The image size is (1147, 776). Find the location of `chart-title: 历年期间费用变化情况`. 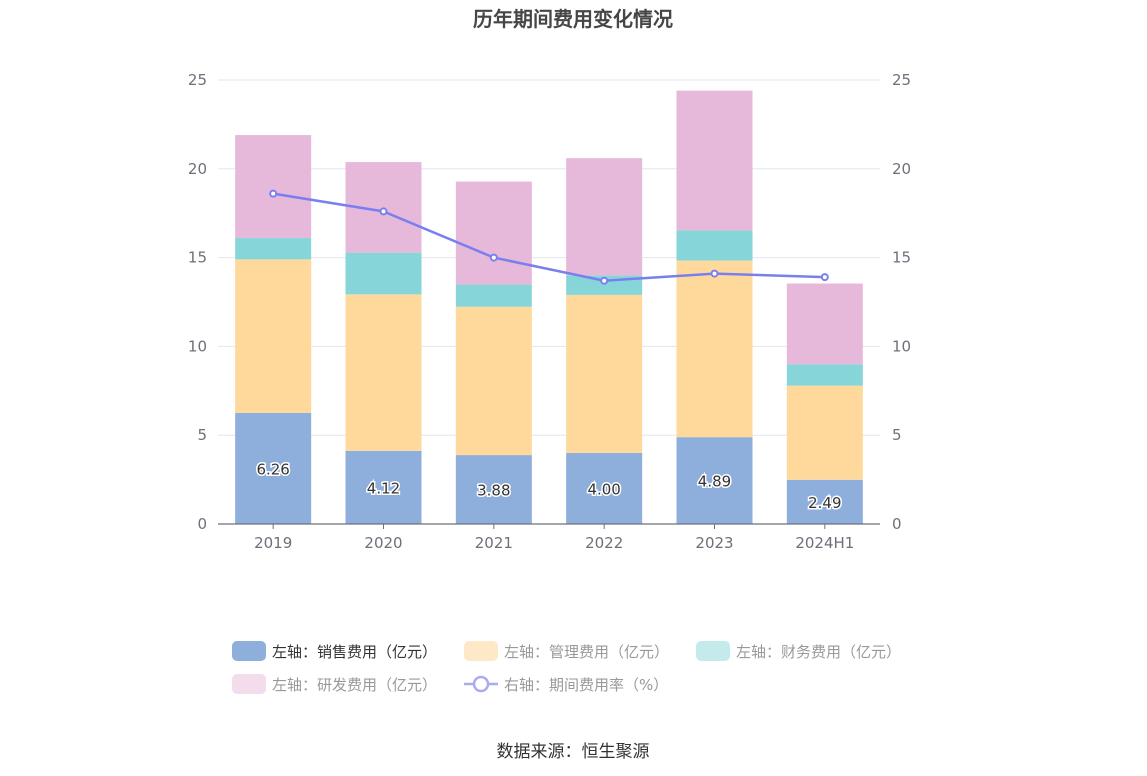

chart-title: 历年期间费用变化情况 is located at coordinates (573, 19).